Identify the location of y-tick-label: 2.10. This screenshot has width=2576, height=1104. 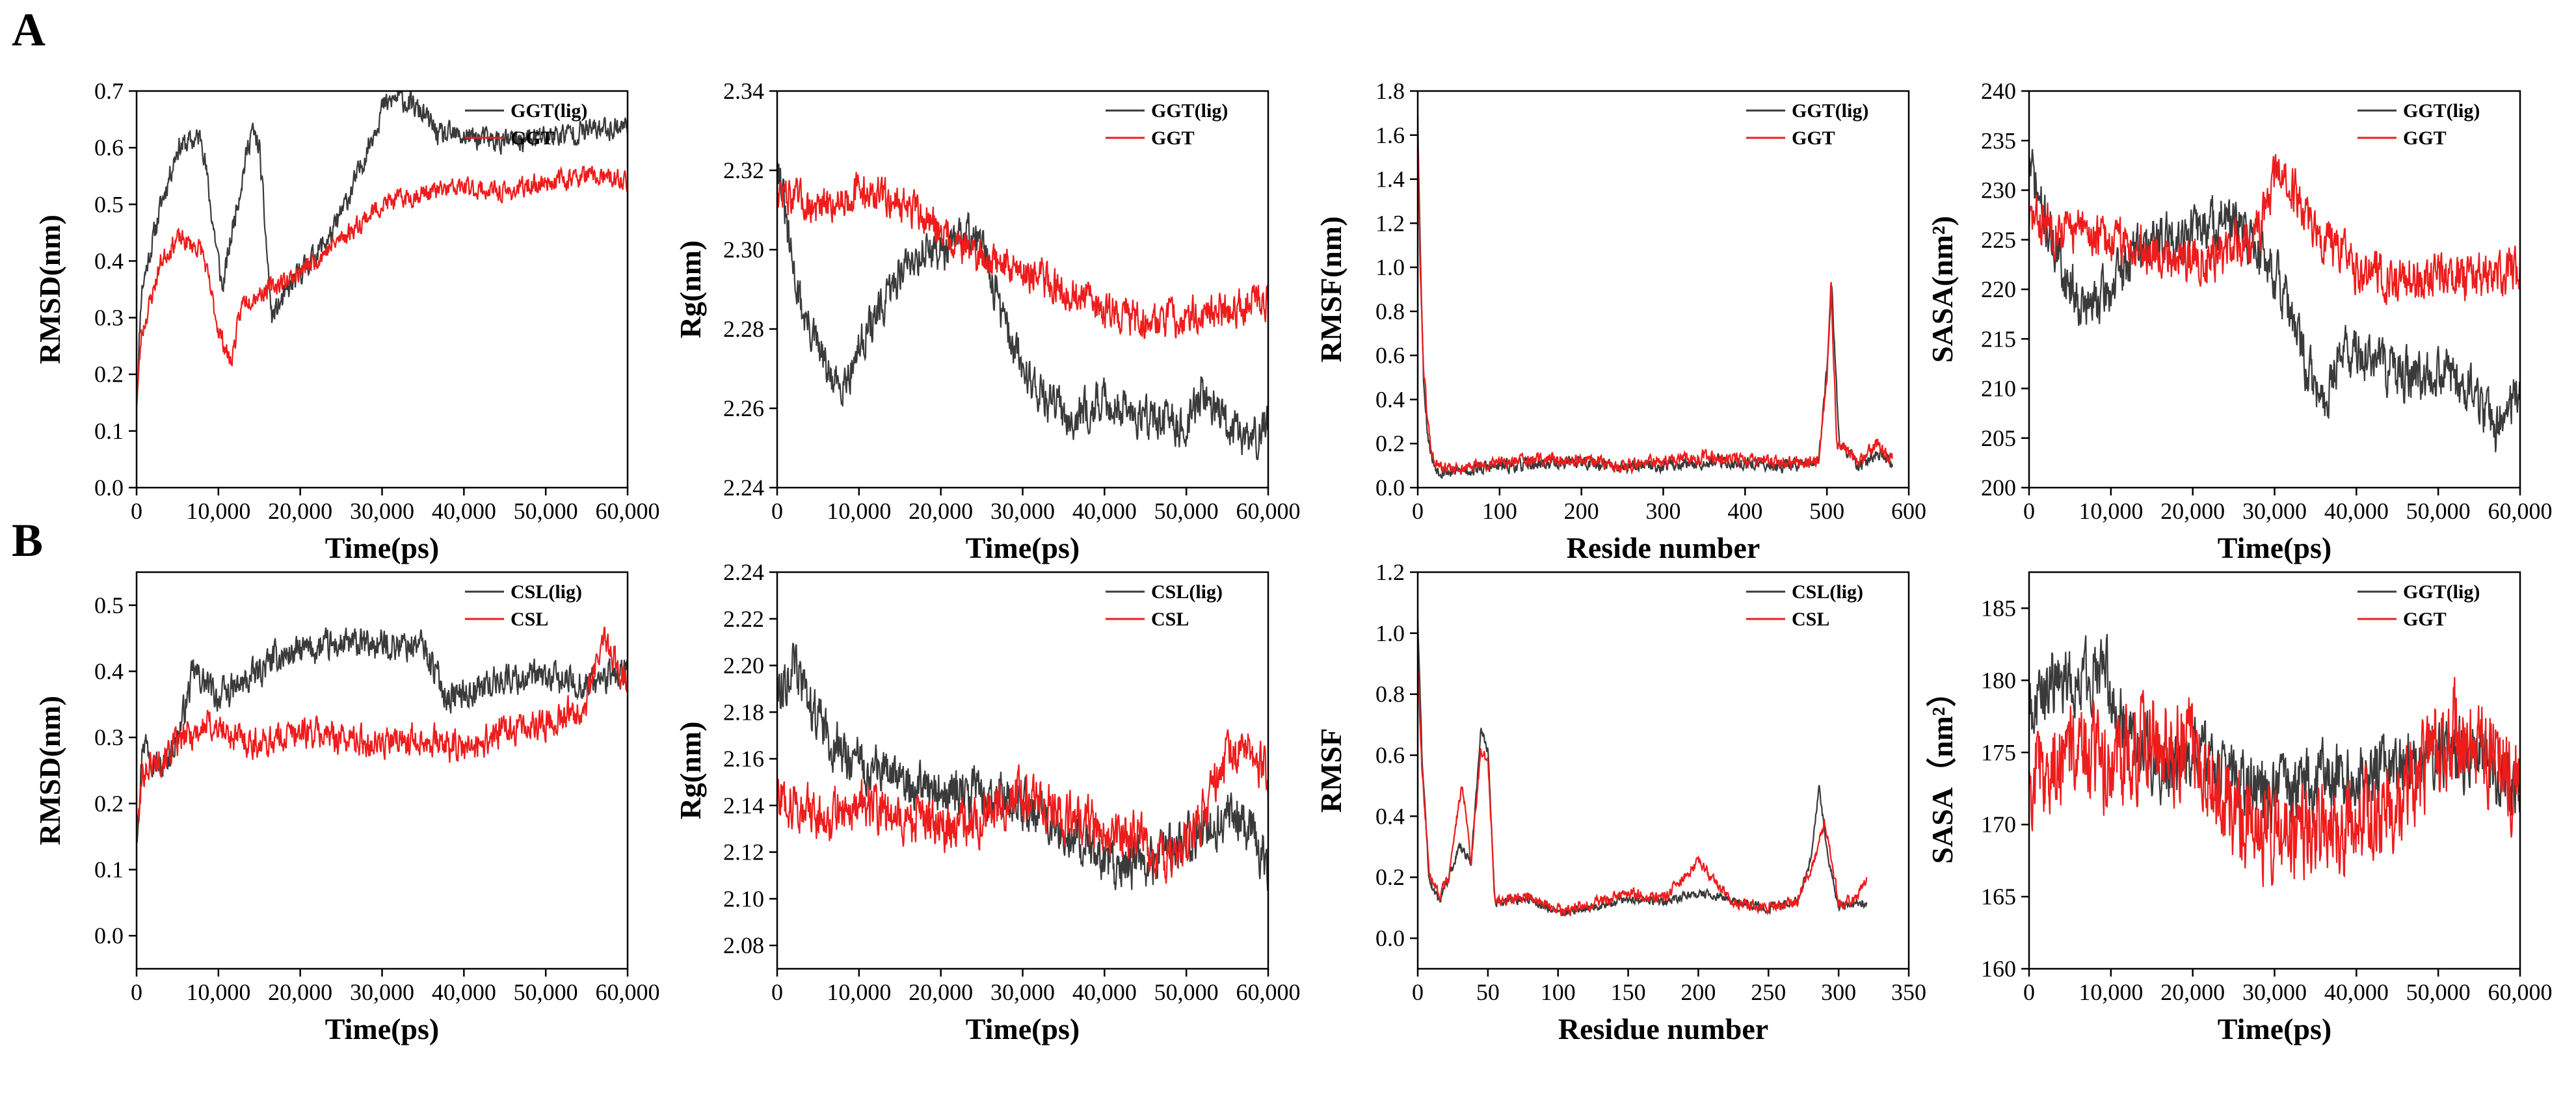
(743, 899).